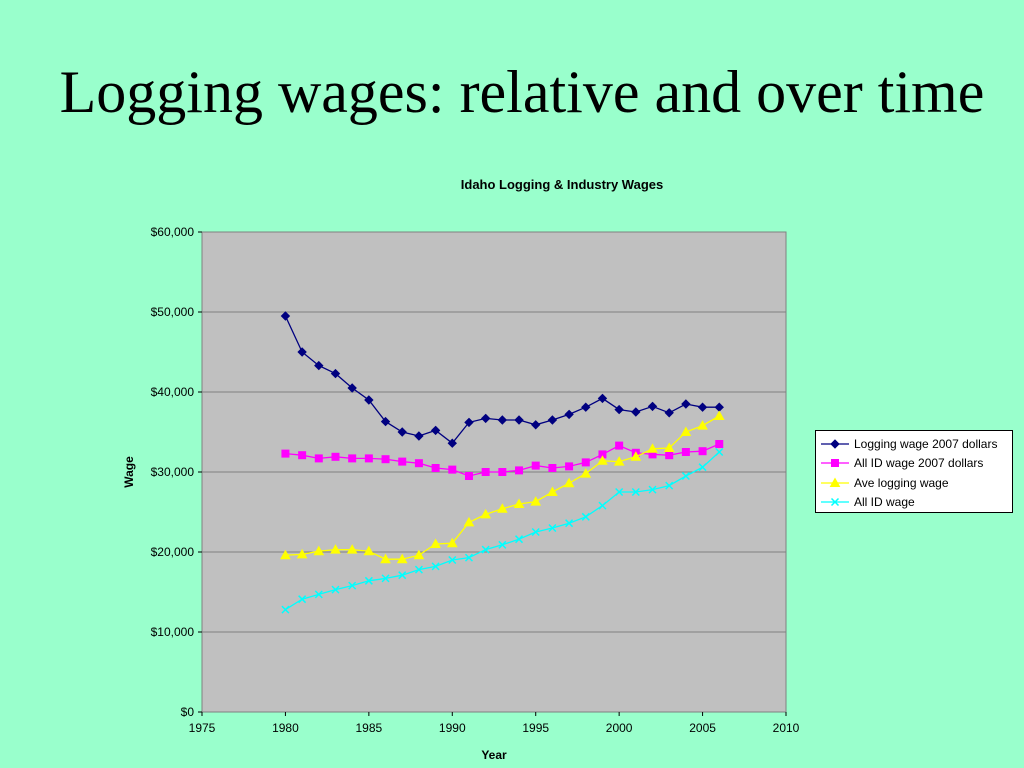 This screenshot has height=768, width=1024. I want to click on y-tick-label: $10,000, so click(173, 632).